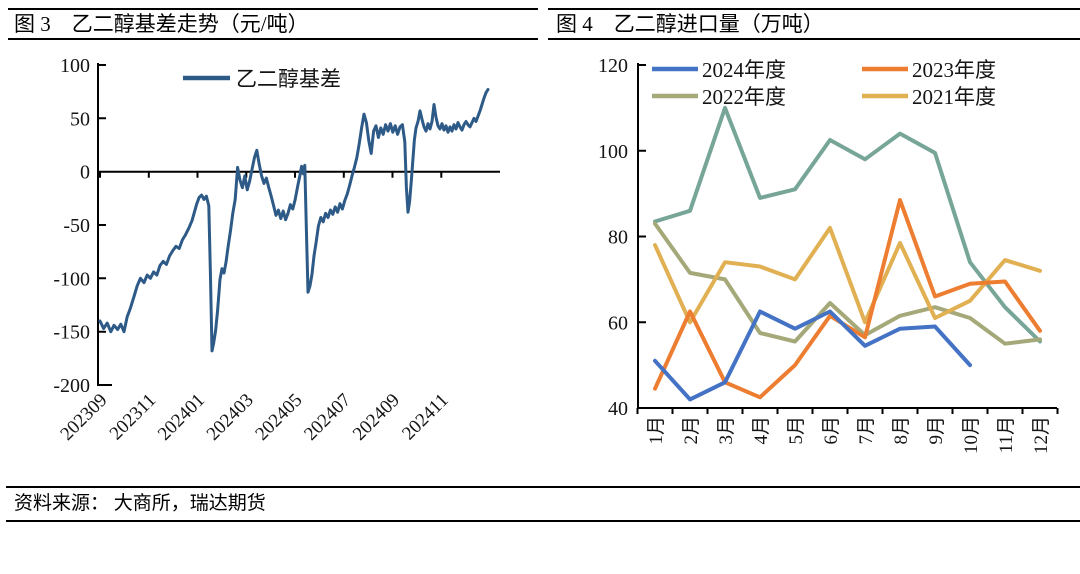  I want to click on imports-series-line-2024年度, so click(812, 355).